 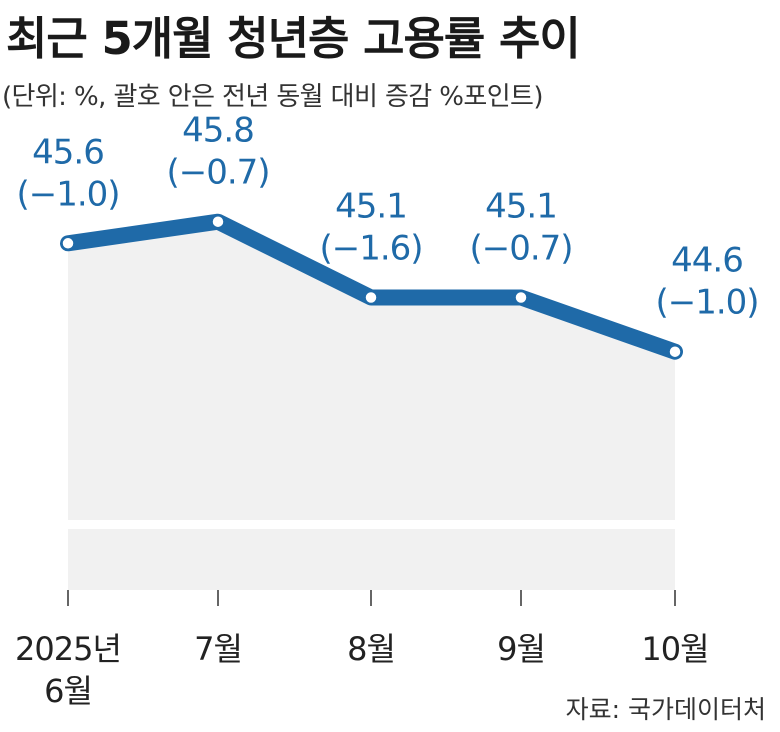 I want to click on x-tick-label: 10월, so click(x=674, y=649).